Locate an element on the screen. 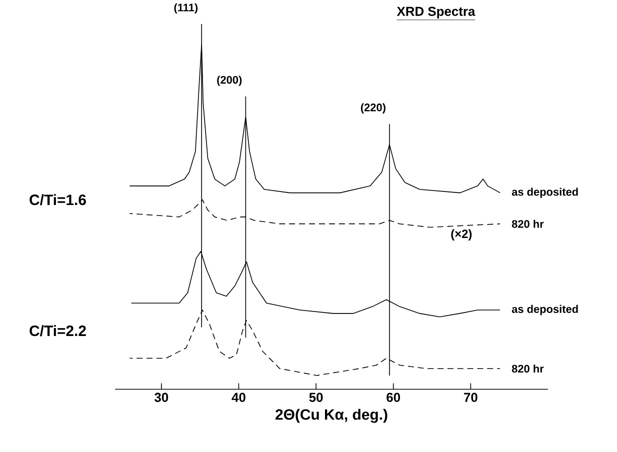  text: C/Ti=2.2 is located at coordinates (58, 330).